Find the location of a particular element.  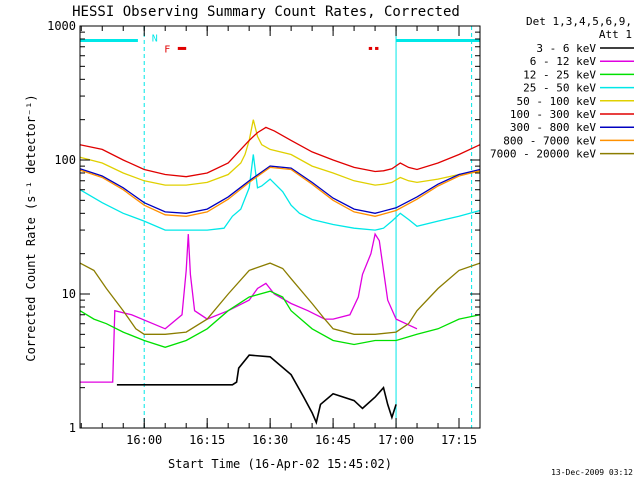

series-line-25-50-kev is located at coordinates (280, 192).